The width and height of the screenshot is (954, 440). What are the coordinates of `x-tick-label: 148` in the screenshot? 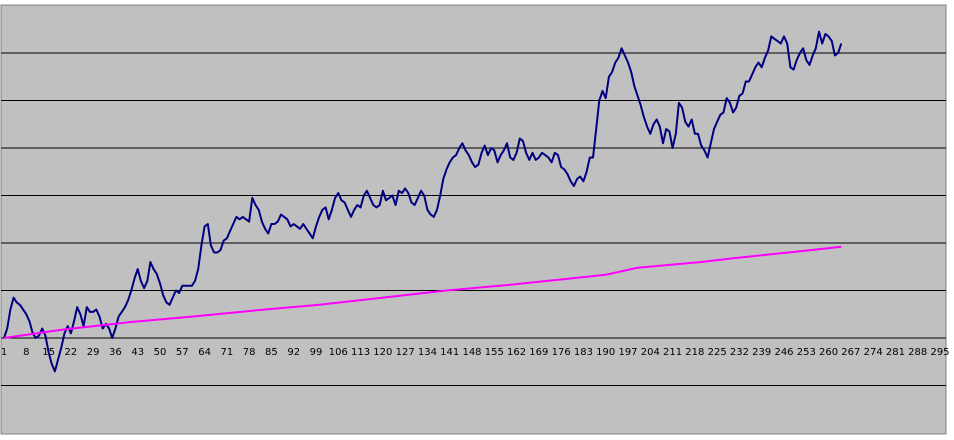 It's located at (471, 352).